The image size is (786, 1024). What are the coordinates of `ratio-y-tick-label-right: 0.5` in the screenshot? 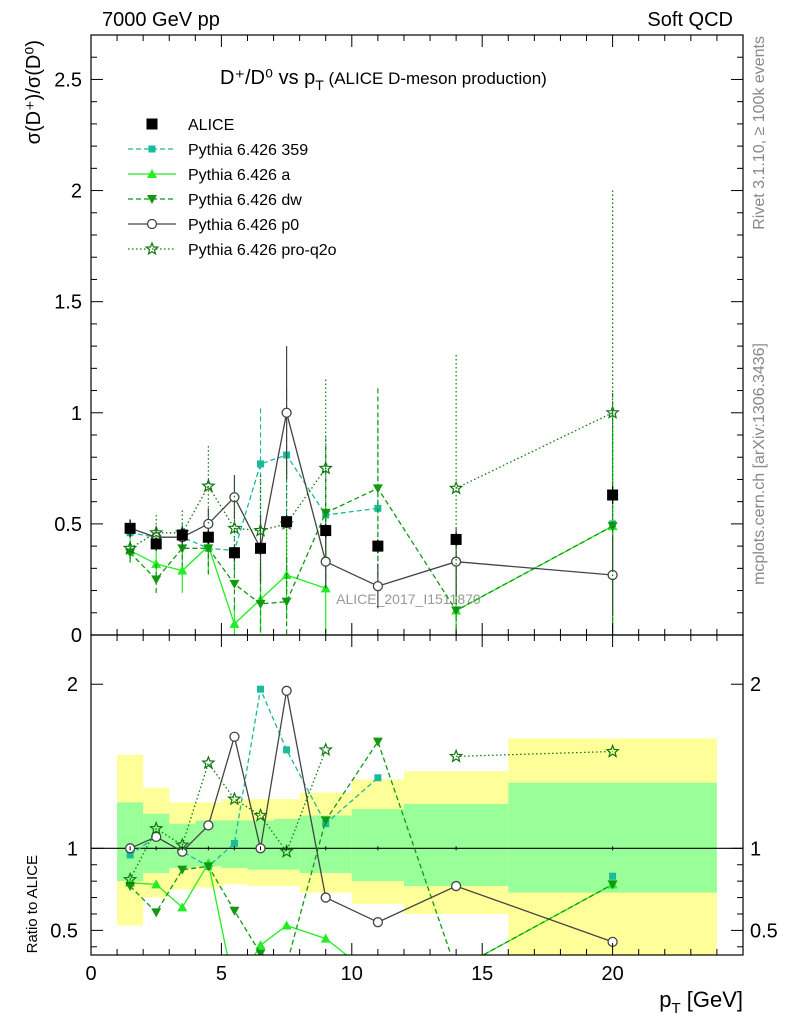 It's located at (764, 931).